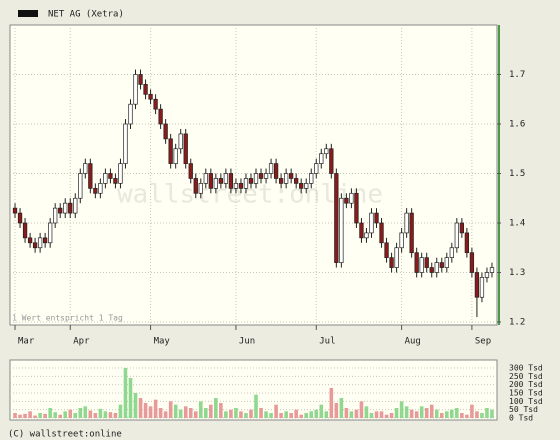 The height and width of the screenshot is (440, 560). Describe the element at coordinates (247, 342) in the screenshot. I see `x-tick-label: Jun` at that location.